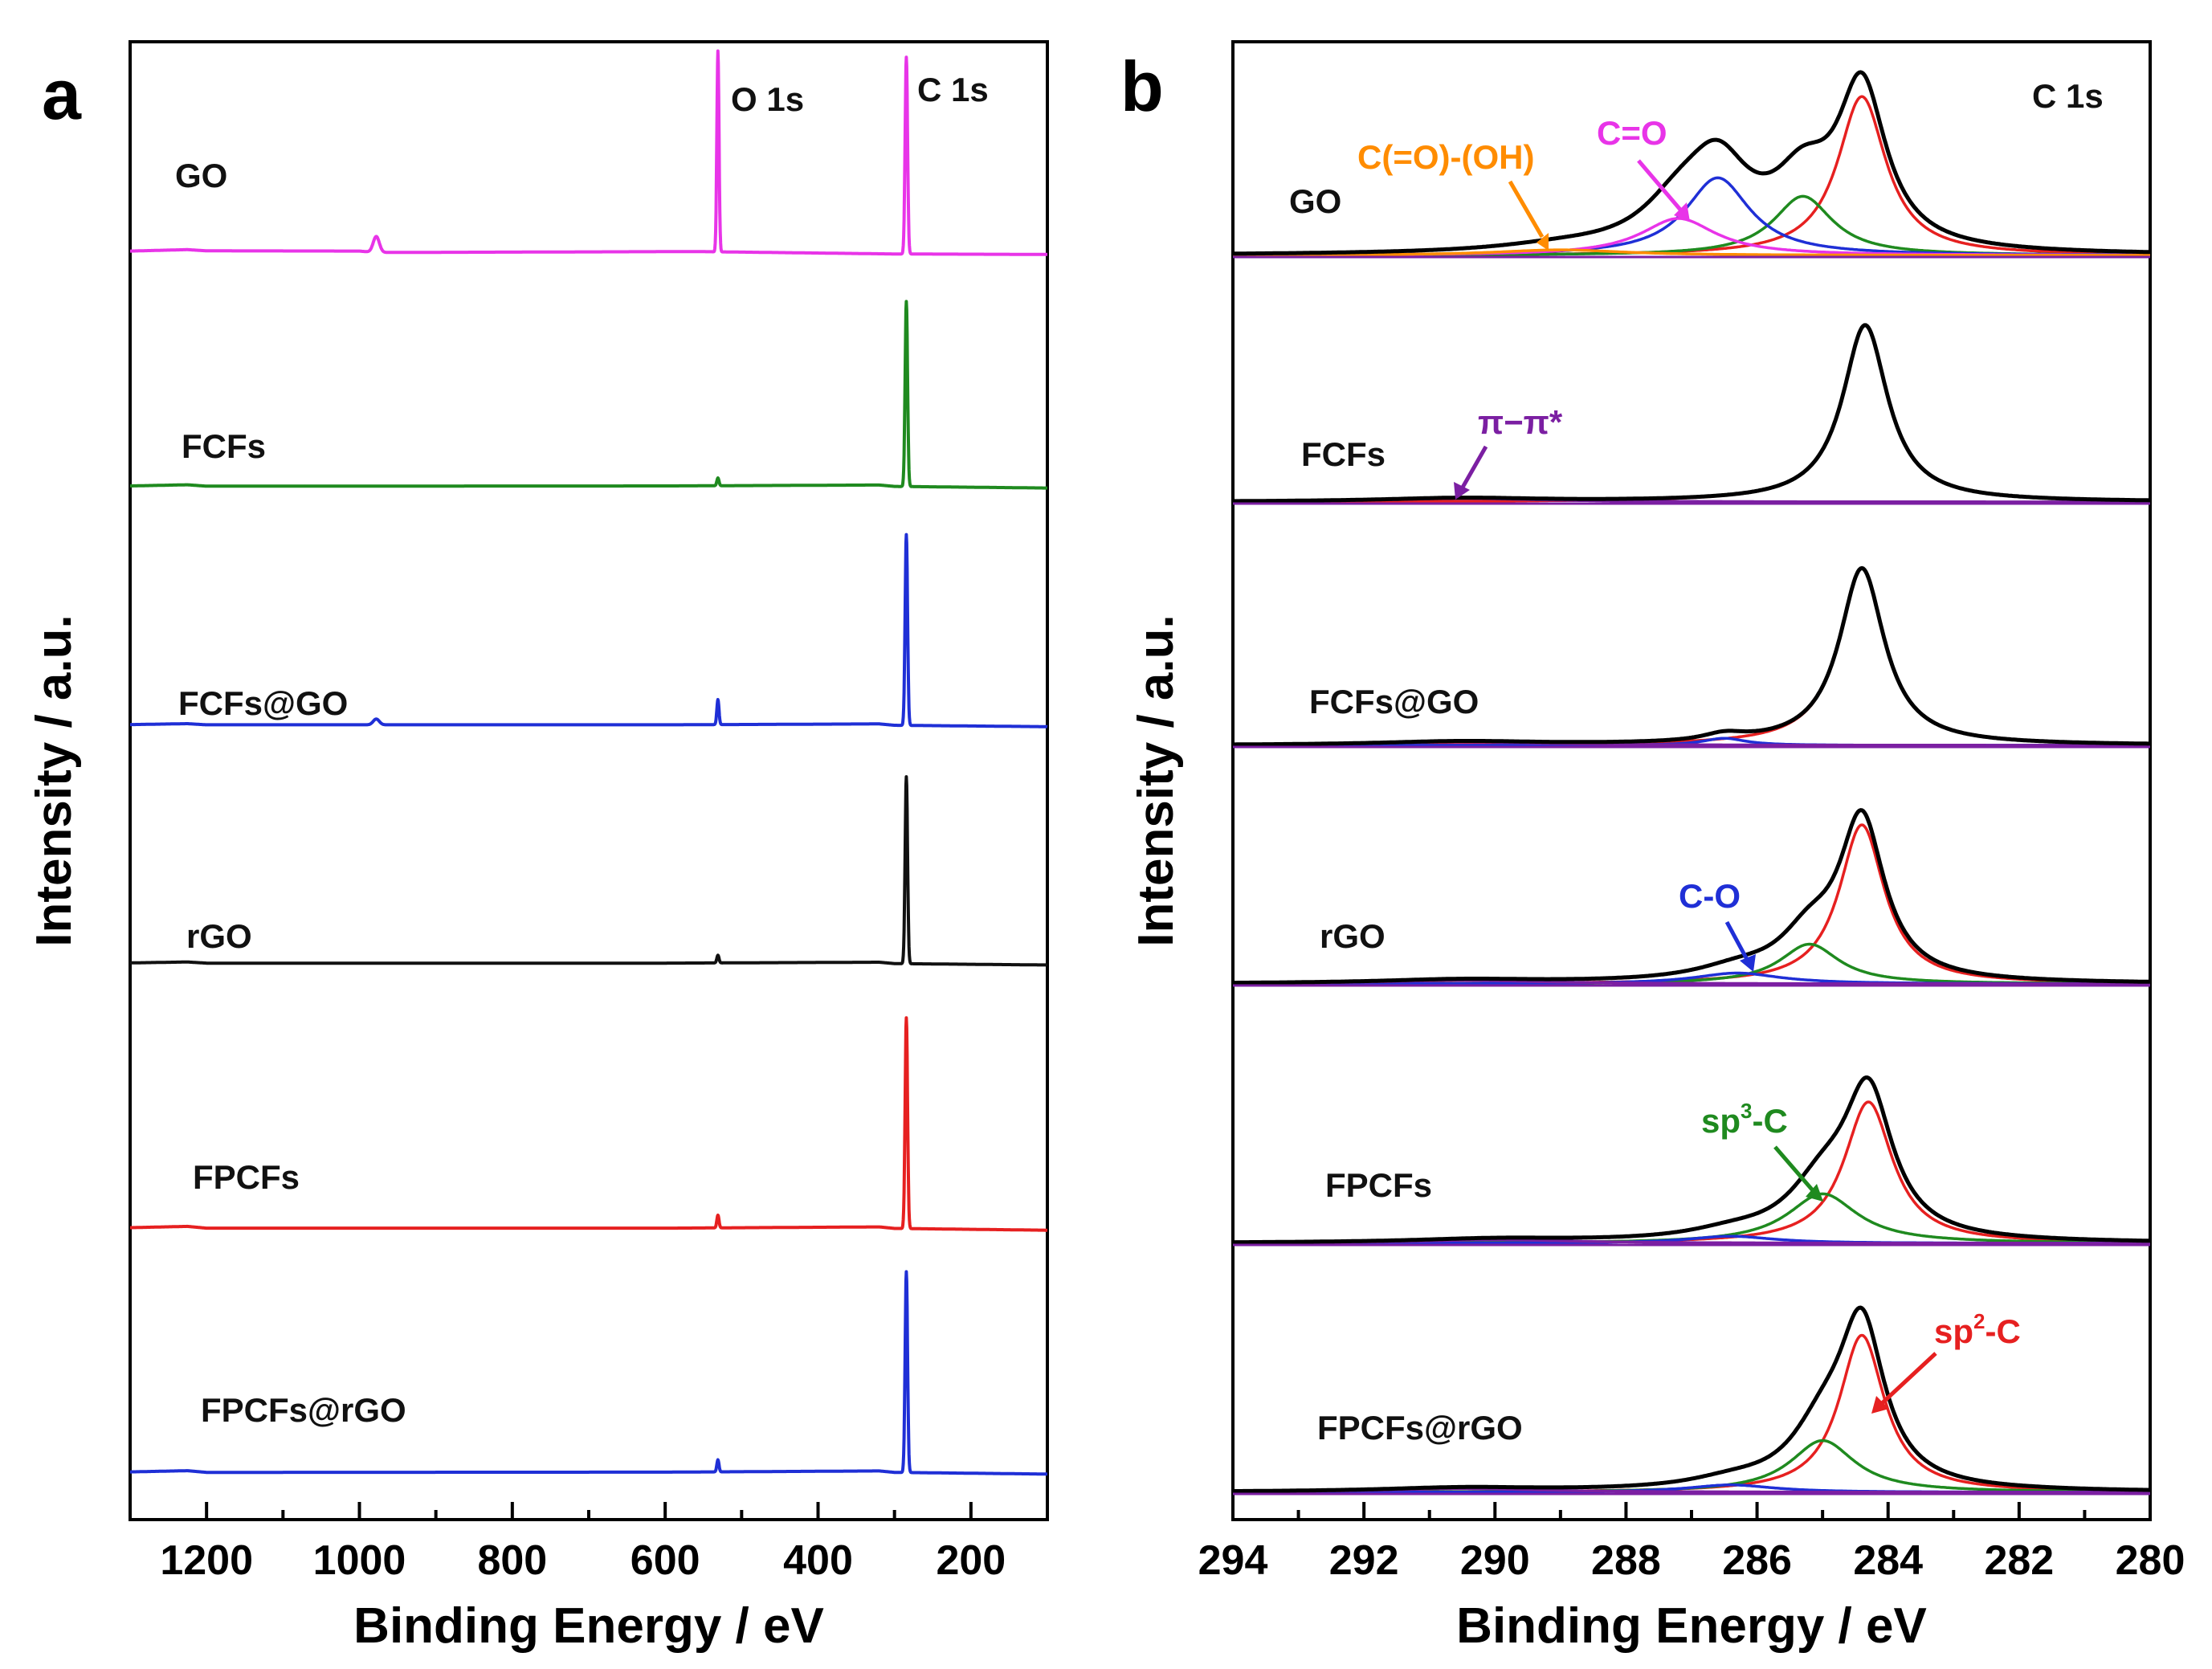  I want to click on panel-b-envelope-fpcfs-rgo, so click(1691, 1399).